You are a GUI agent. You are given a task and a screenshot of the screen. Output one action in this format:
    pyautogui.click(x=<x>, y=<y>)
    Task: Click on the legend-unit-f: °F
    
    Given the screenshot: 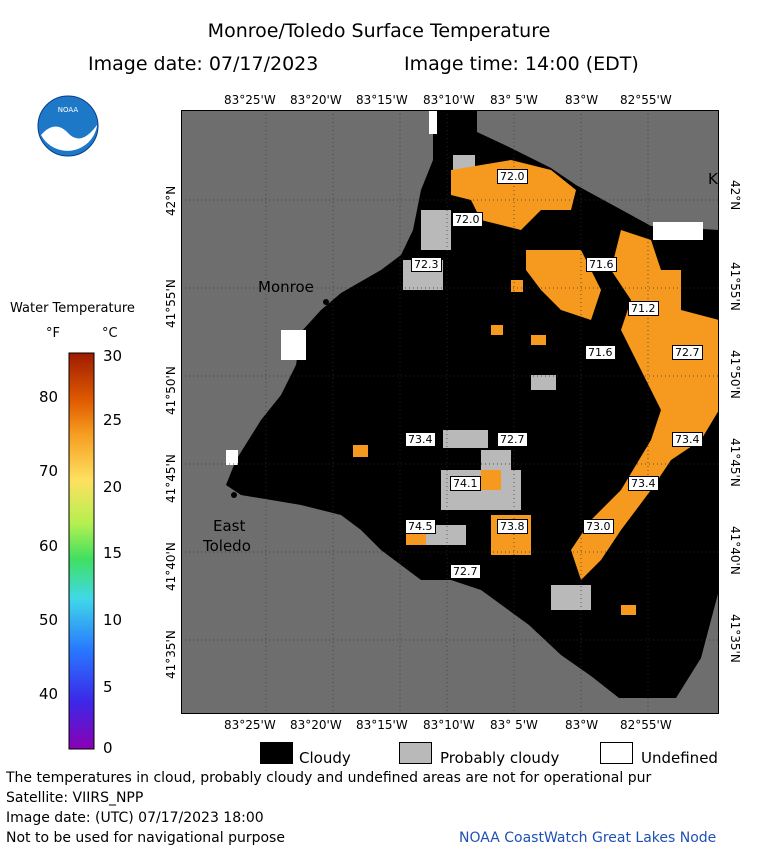 What is the action you would take?
    pyautogui.click(x=53, y=333)
    